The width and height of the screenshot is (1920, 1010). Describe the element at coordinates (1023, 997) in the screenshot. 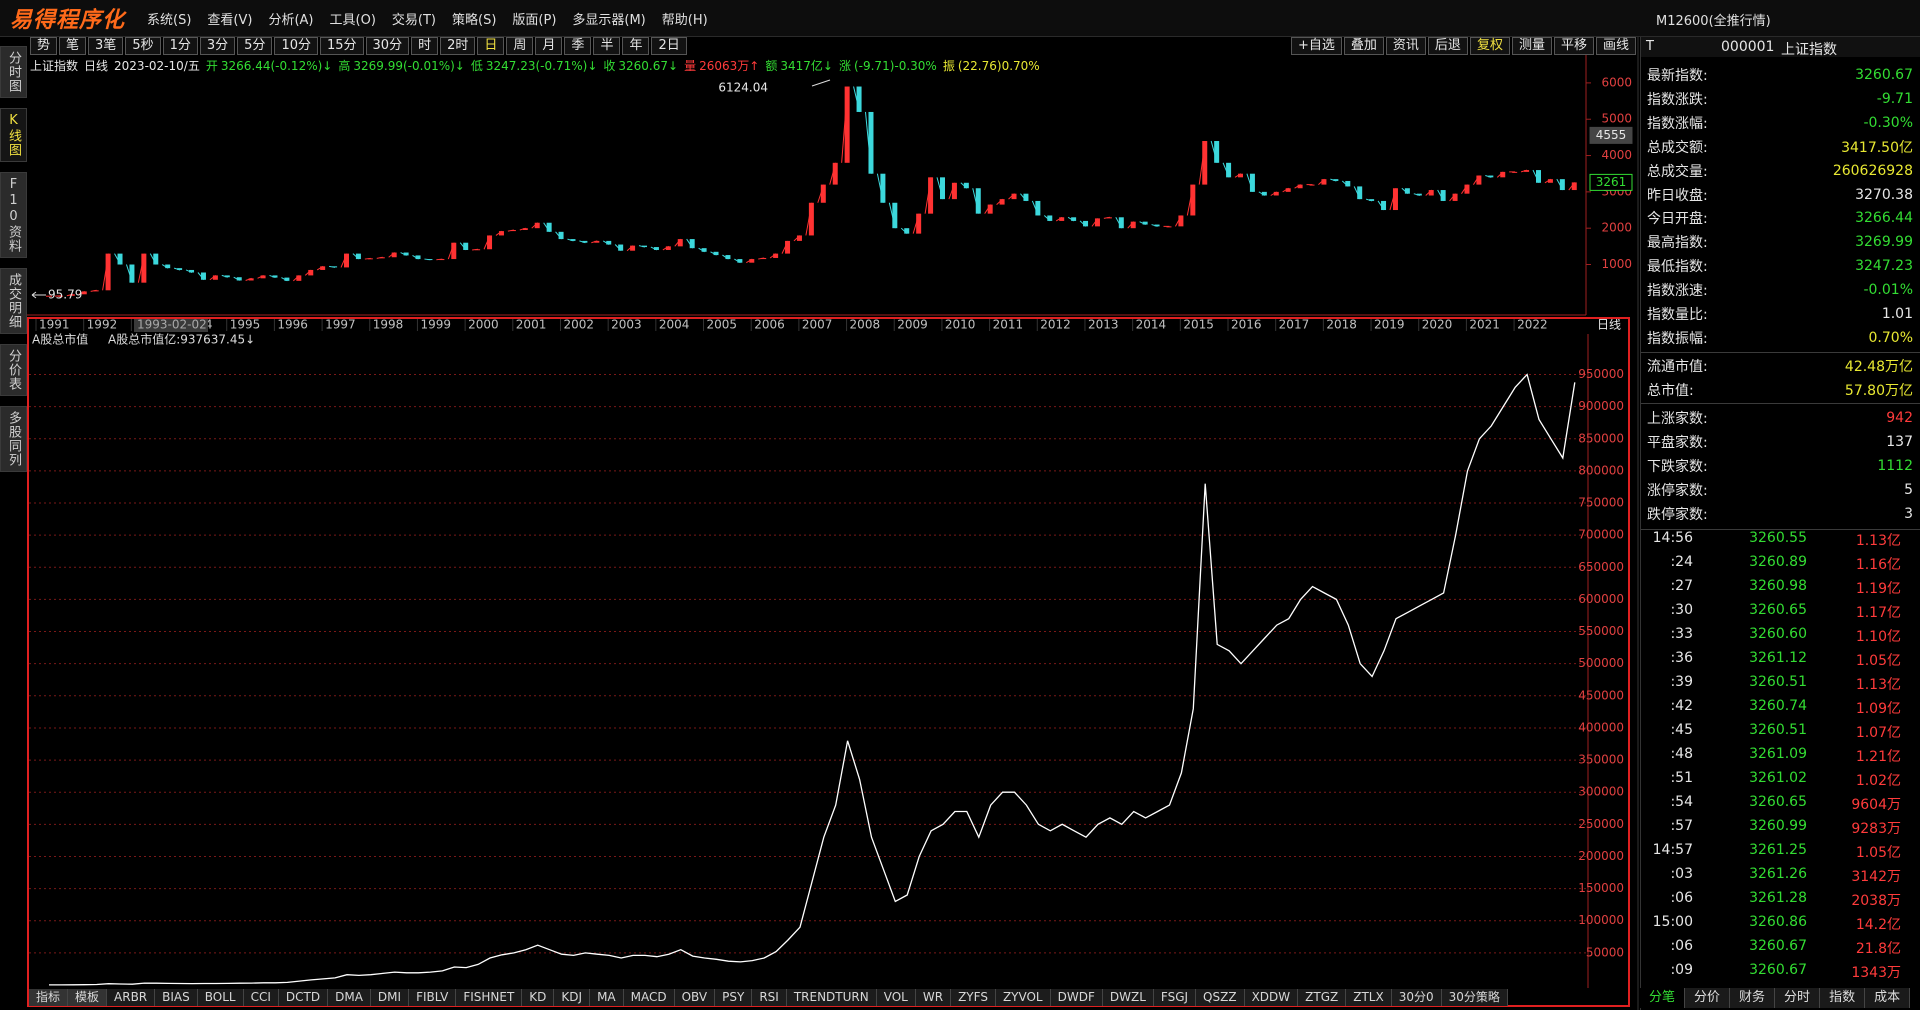

I see `indicator-tab: ZYVOL` at that location.